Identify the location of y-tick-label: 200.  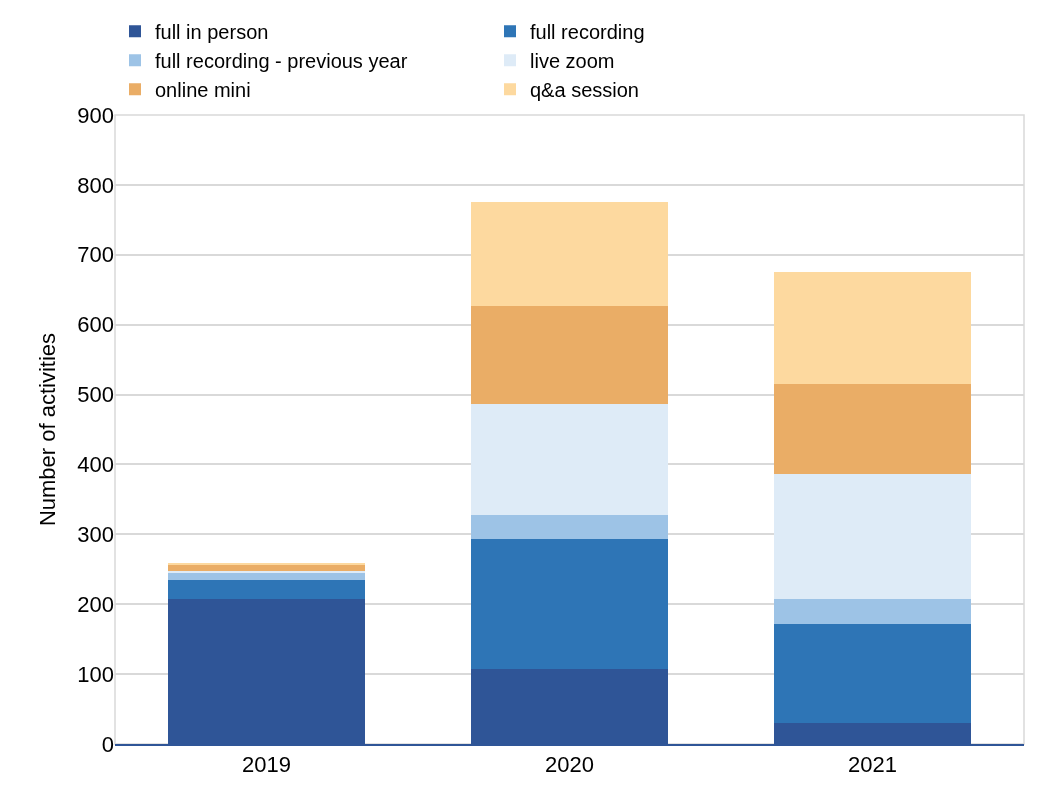
(95, 604).